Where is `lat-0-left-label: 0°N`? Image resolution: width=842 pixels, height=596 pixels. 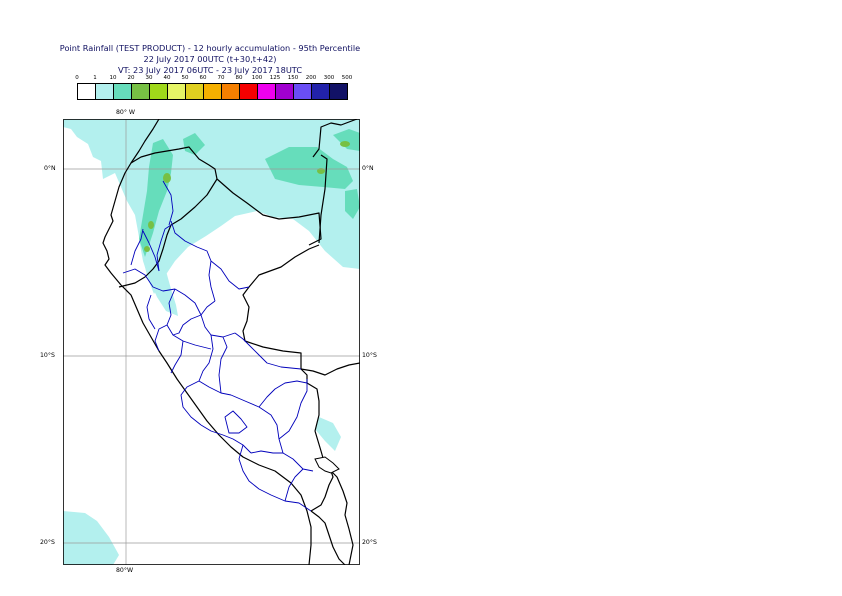 lat-0-left-label: 0°N is located at coordinates (50, 168).